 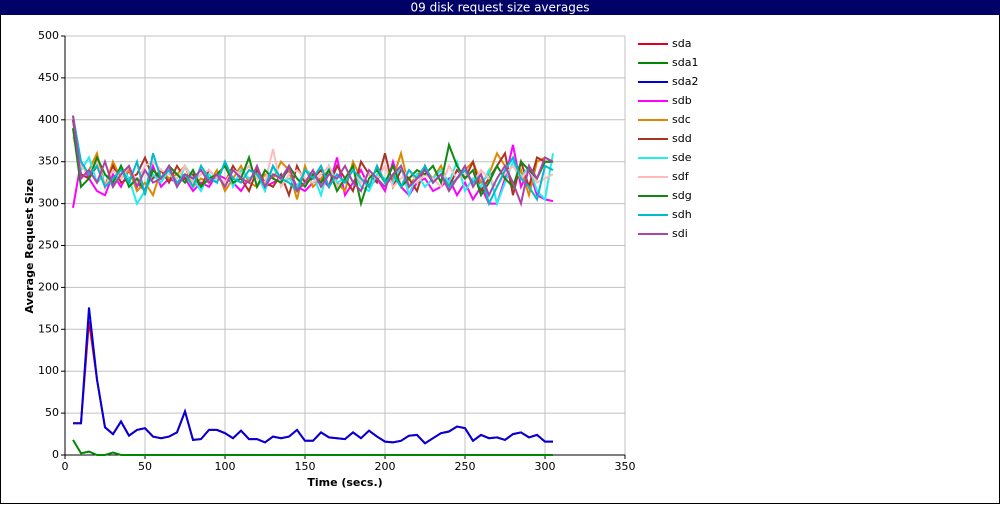 I want to click on y-tick-label: 350, so click(x=48, y=161).